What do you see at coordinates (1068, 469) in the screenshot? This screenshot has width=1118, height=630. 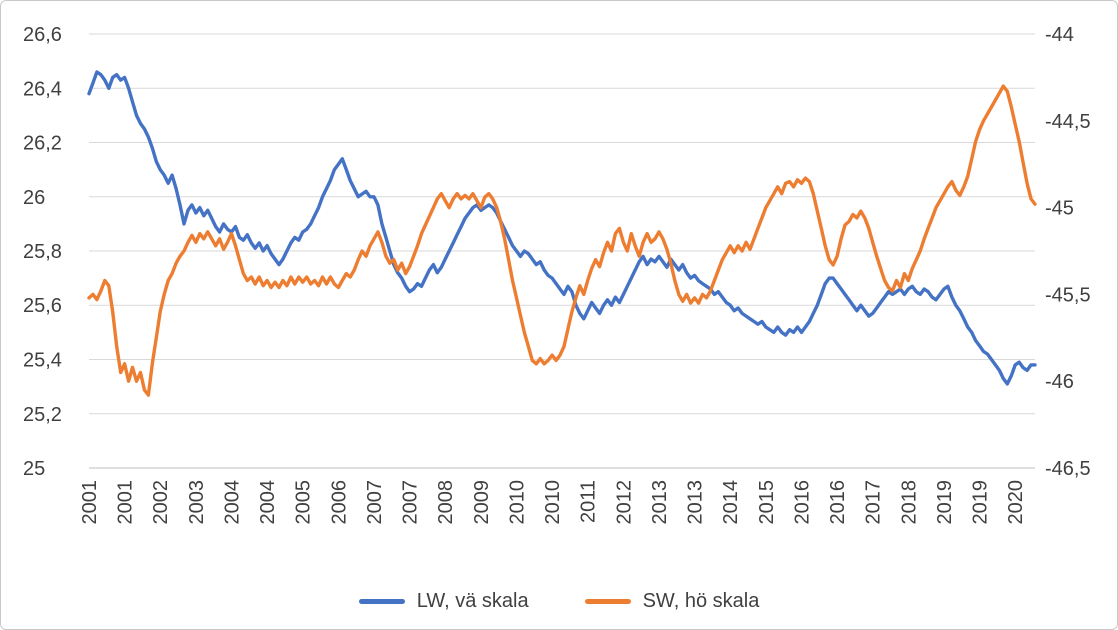 I see `right-axis-tick-label: -46,5` at bounding box center [1068, 469].